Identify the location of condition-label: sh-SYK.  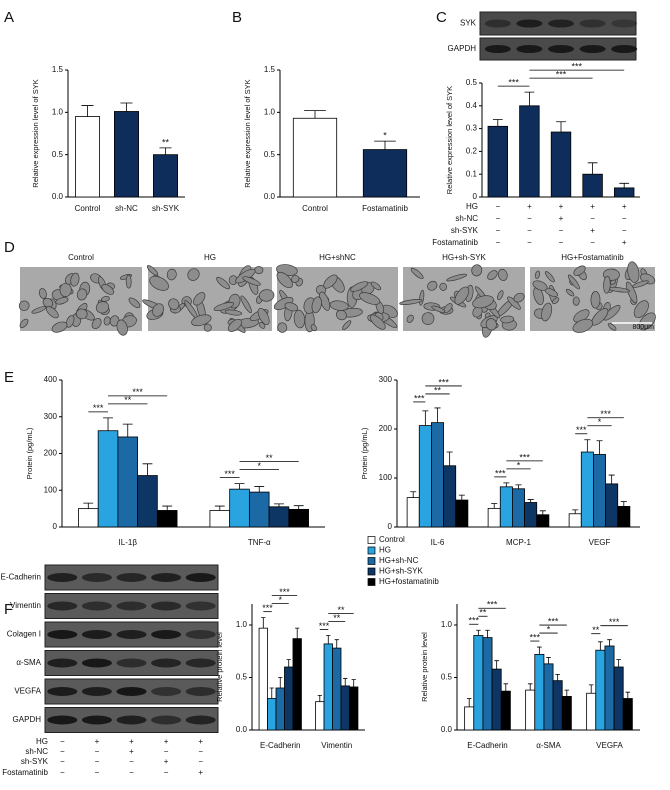
(465, 230).